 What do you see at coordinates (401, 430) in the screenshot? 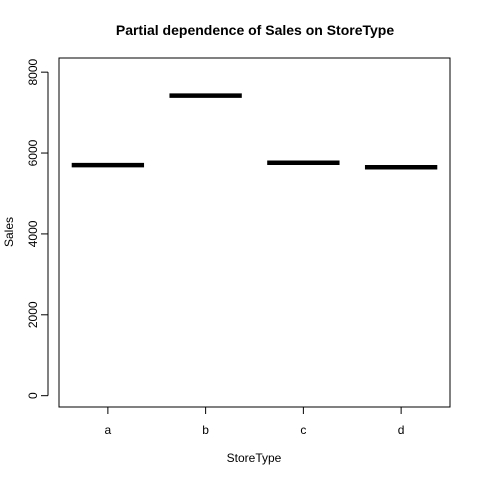
I see `x-tick-label: d` at bounding box center [401, 430].